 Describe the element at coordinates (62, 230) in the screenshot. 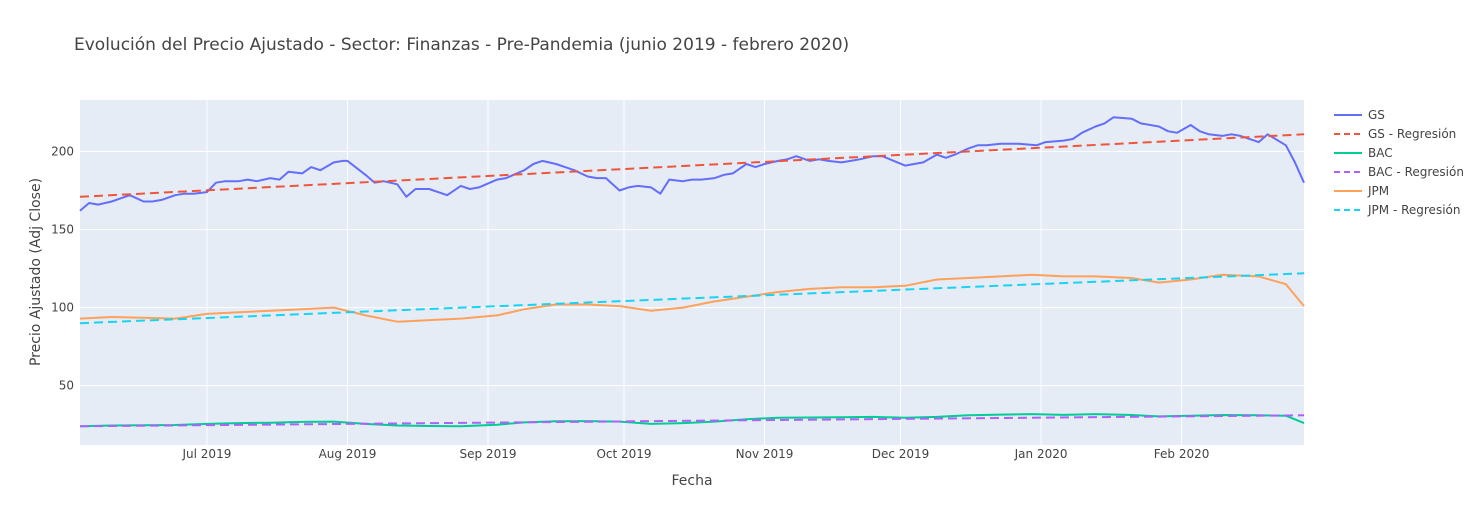

I see `y-tick-label: 150` at that location.